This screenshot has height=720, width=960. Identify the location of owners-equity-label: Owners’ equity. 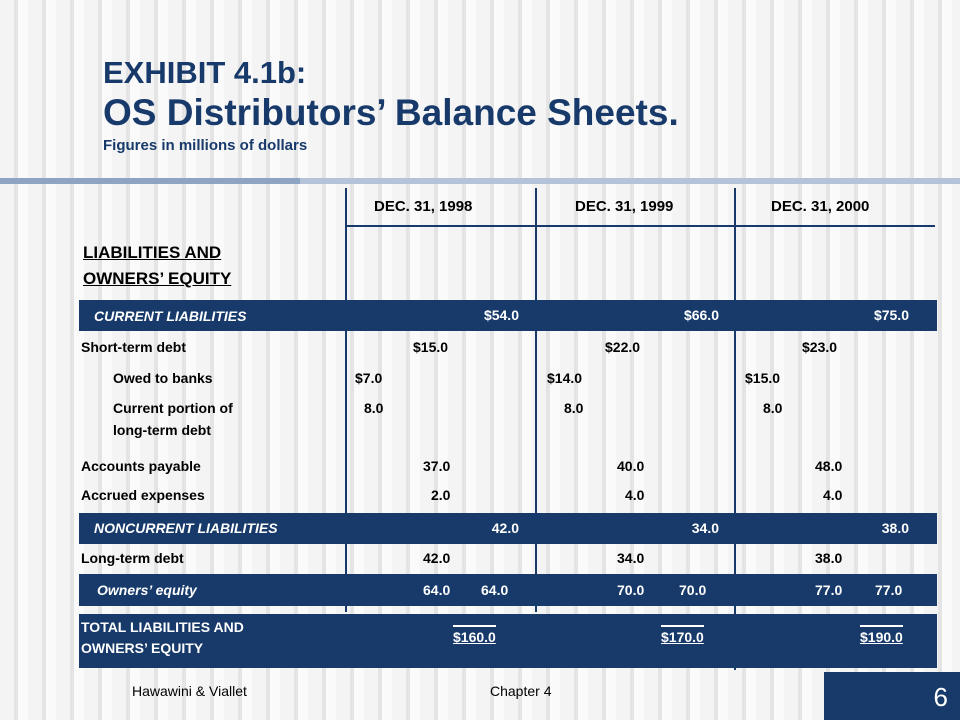
(147, 590).